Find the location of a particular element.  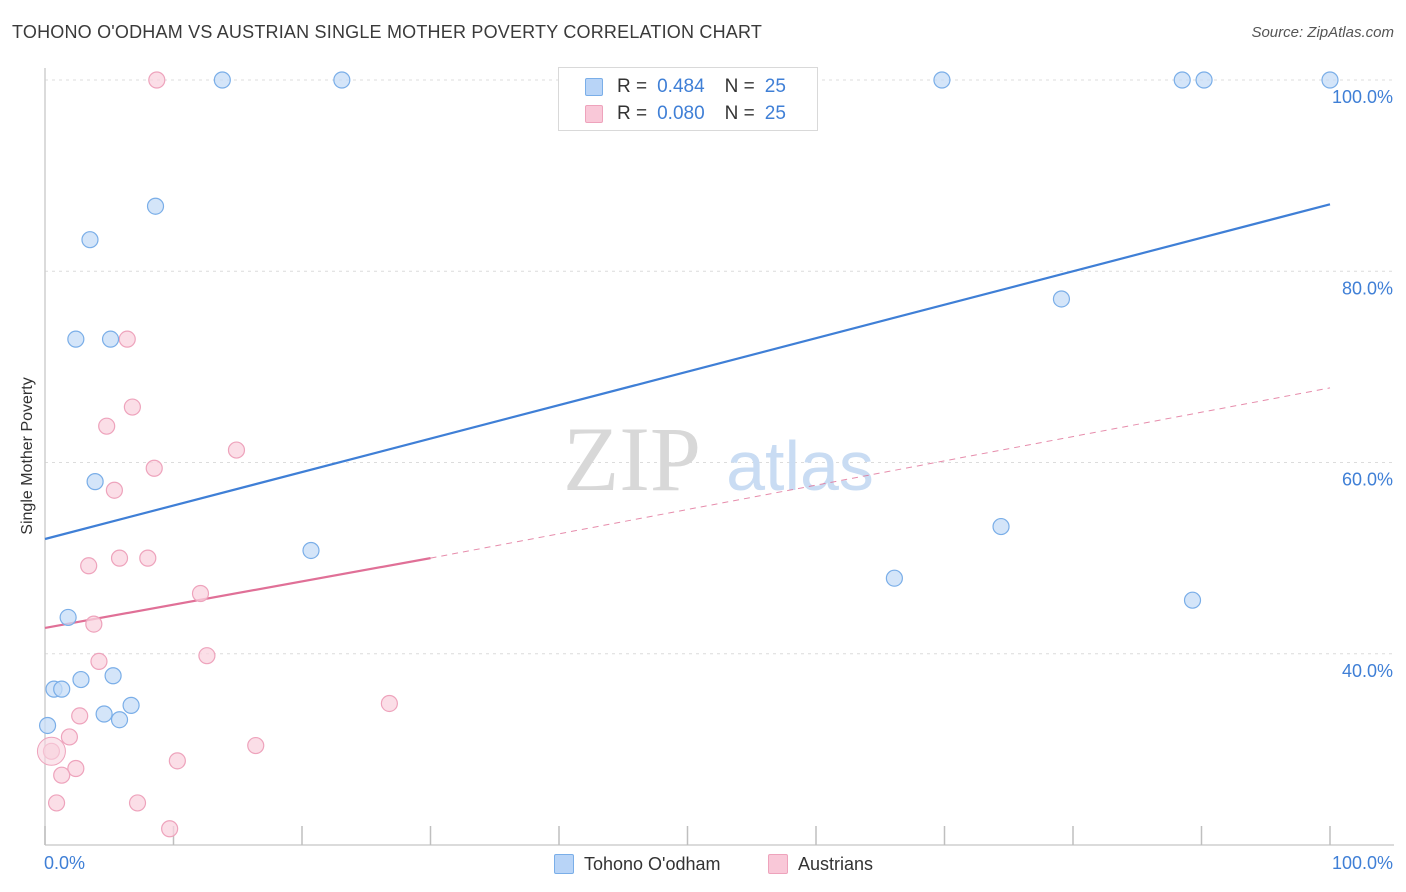

legend-label: Austrians is located at coordinates (836, 863).